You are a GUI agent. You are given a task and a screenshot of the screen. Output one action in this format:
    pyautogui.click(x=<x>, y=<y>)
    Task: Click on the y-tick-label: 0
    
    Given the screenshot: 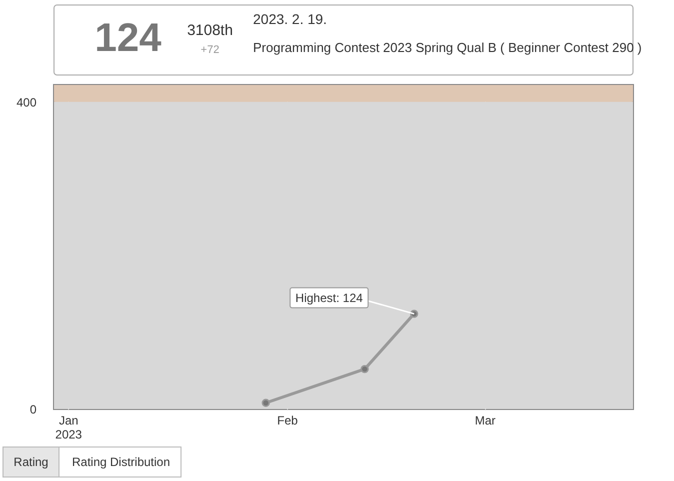 What is the action you would take?
    pyautogui.click(x=33, y=409)
    